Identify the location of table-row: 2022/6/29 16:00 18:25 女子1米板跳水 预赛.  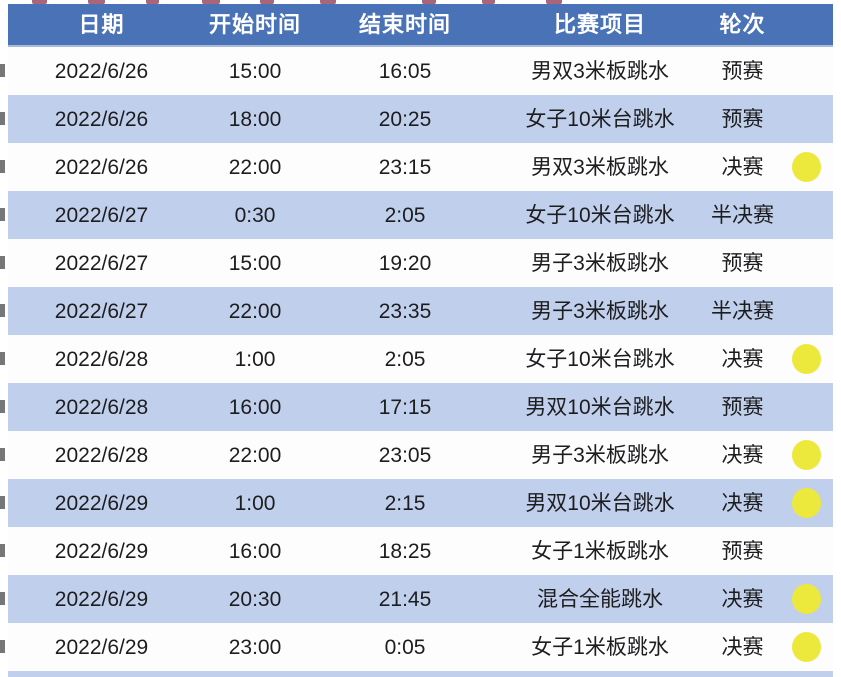
(416, 551).